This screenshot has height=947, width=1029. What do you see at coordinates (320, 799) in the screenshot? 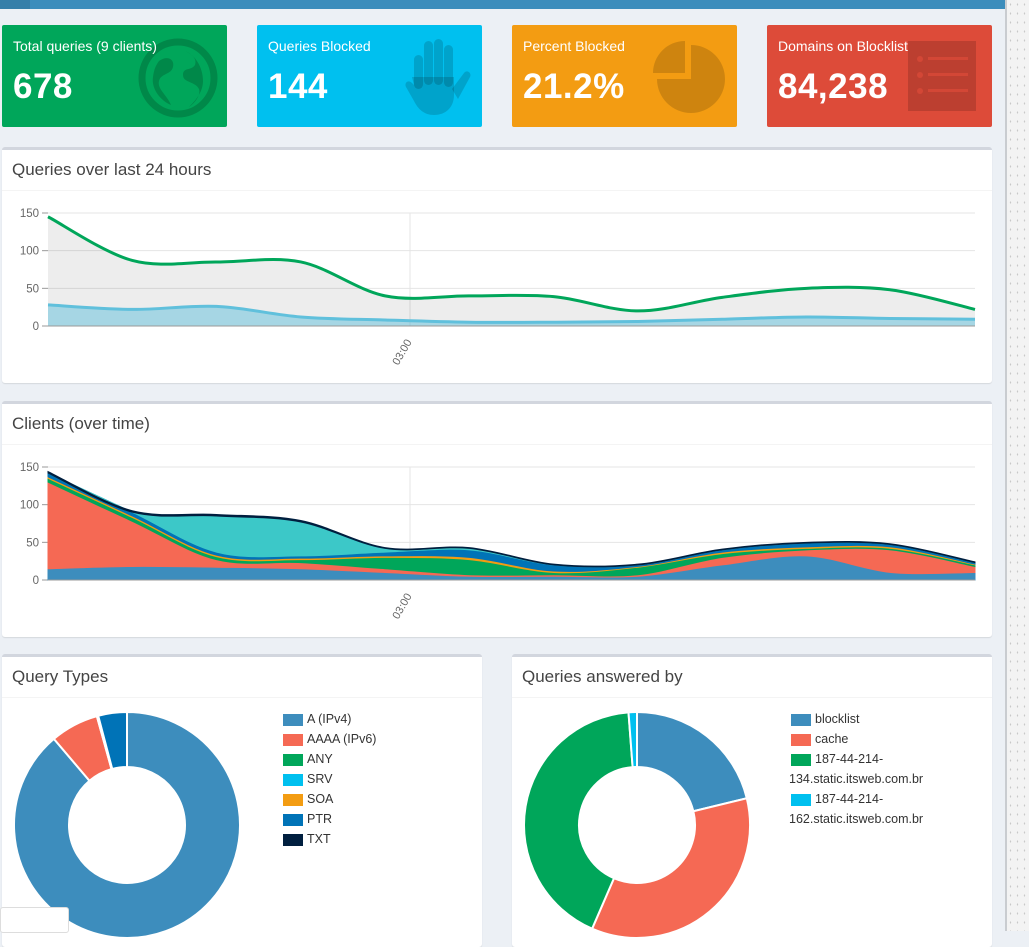
I see `legend-label: SOA` at bounding box center [320, 799].